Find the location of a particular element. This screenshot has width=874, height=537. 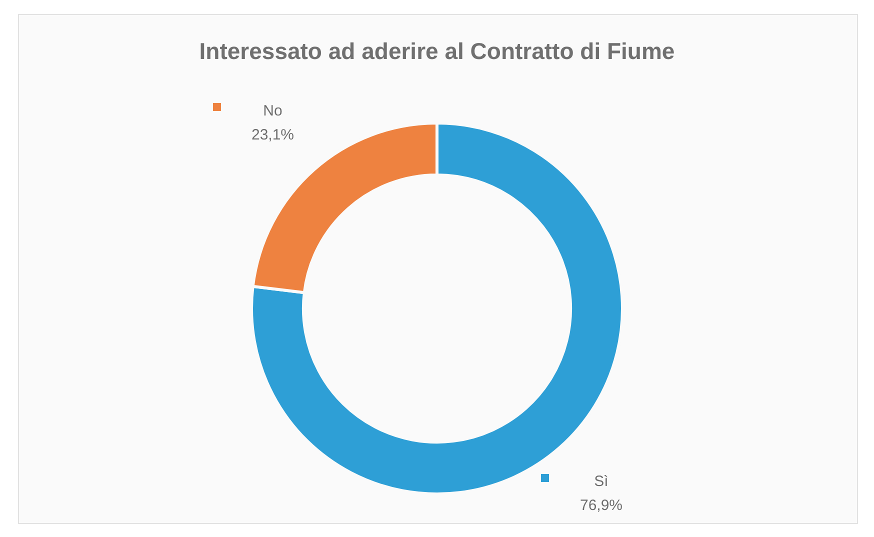

slice-label: Sì is located at coordinates (601, 481).